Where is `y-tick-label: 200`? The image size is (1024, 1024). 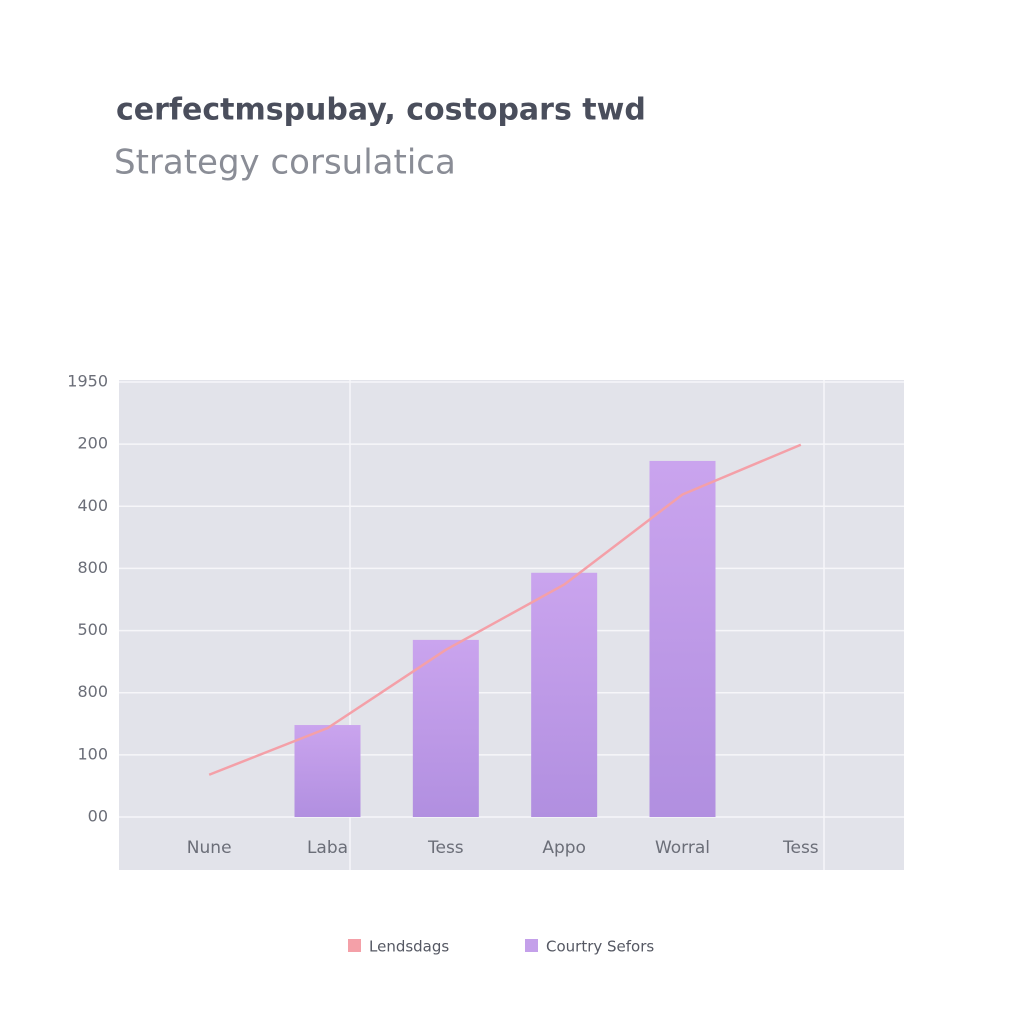 y-tick-label: 200 is located at coordinates (92, 443).